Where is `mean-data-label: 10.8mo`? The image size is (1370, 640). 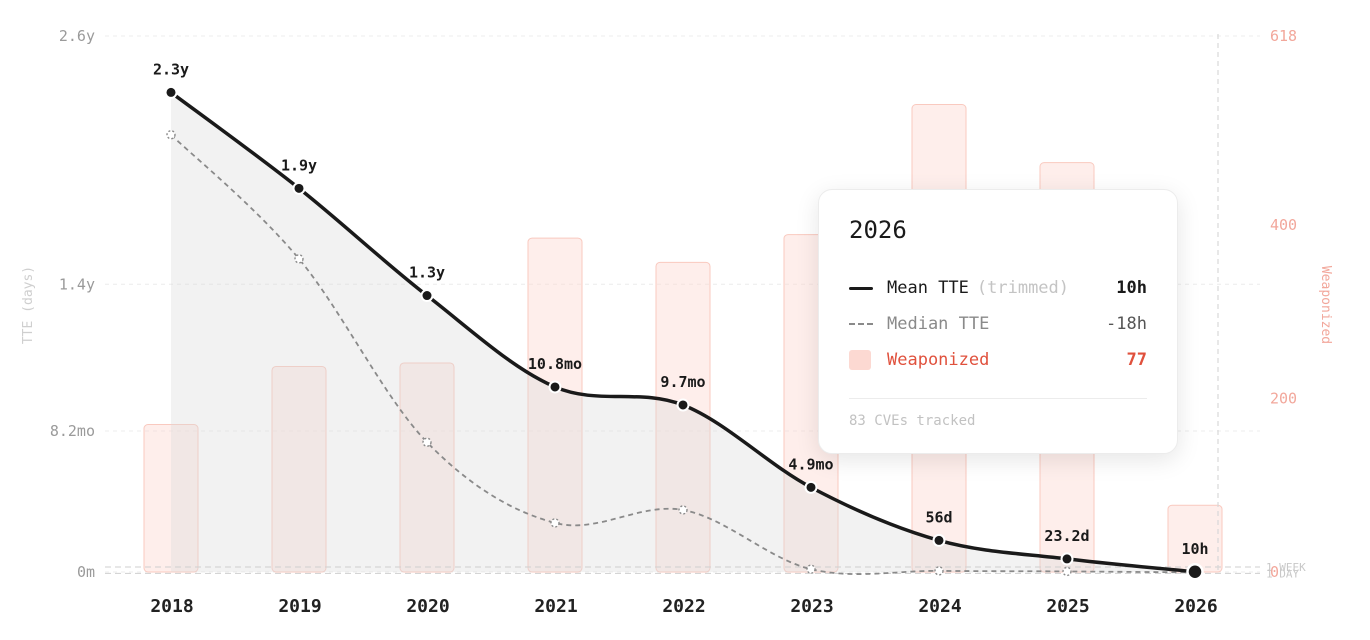 mean-data-label: 10.8mo is located at coordinates (555, 364).